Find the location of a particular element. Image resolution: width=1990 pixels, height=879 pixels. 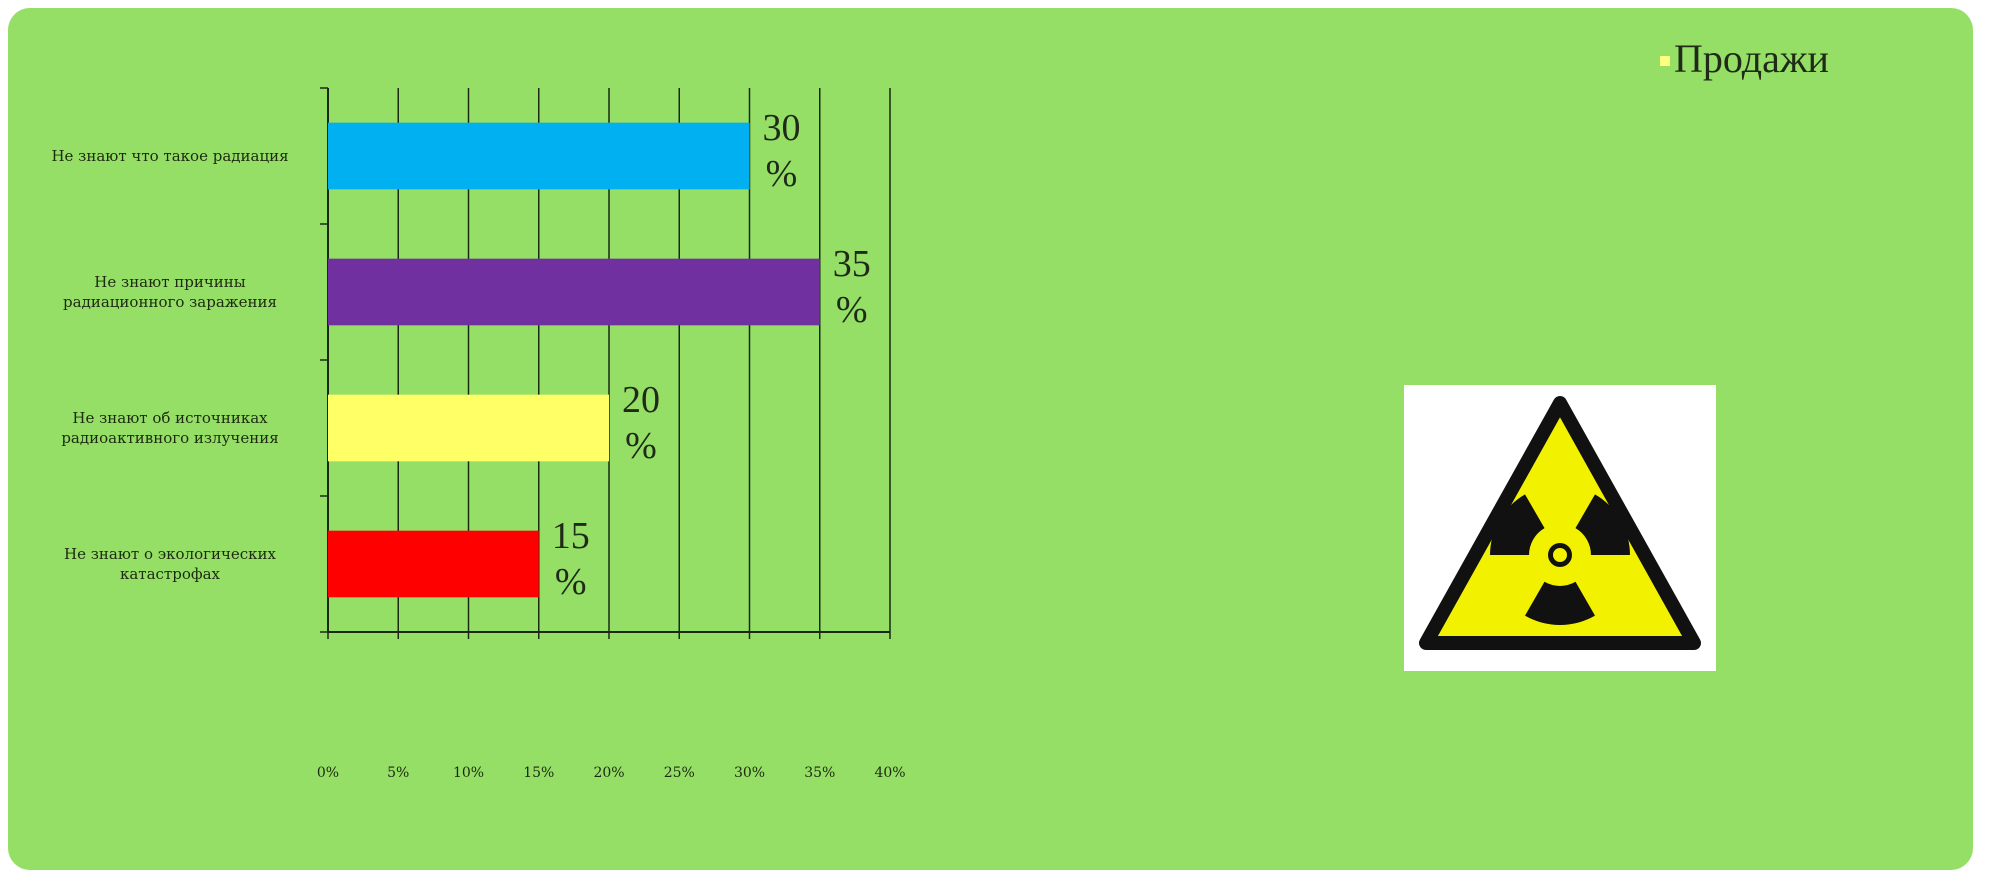

category-label: Не знают о экологических катастрофах is located at coordinates (170, 564).